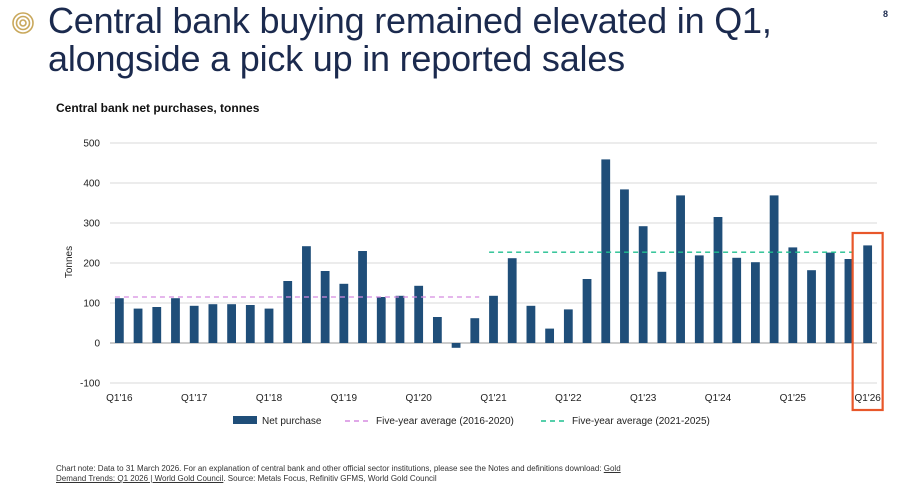 This screenshot has height=495, width=902. Describe the element at coordinates (91, 304) in the screenshot. I see `y-tick-label: 100` at that location.